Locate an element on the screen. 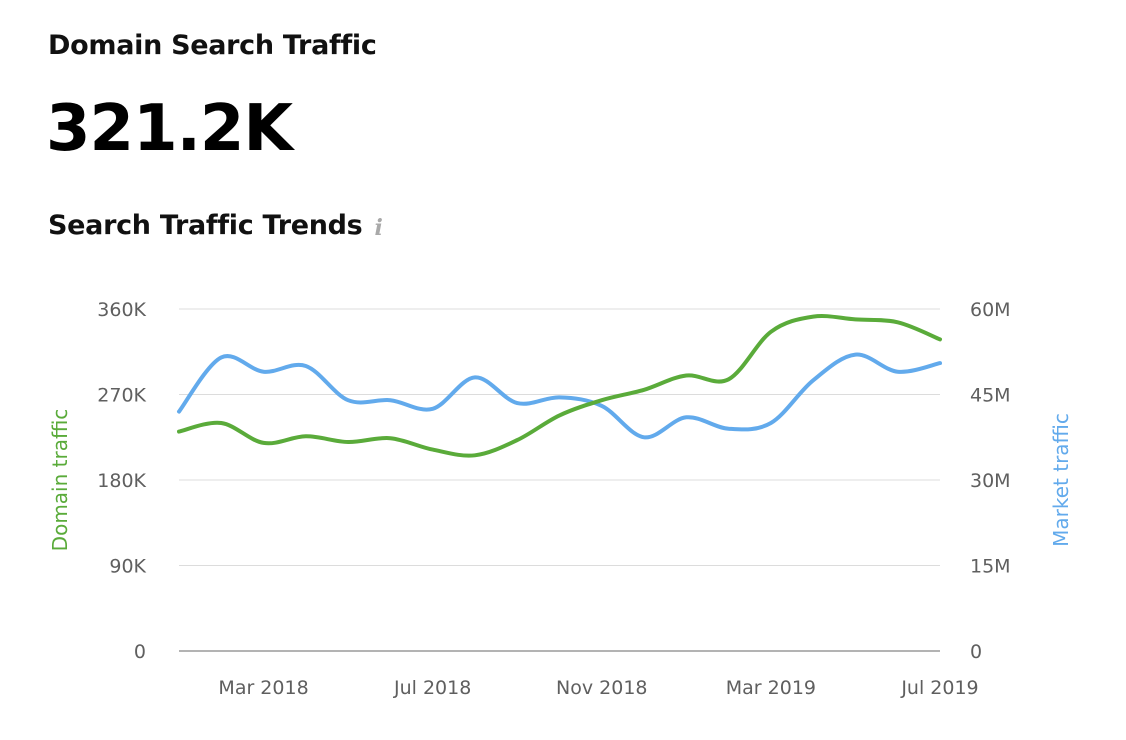 This screenshot has height=740, width=1126. right-axis-title: Market traffic is located at coordinates (1061, 480).